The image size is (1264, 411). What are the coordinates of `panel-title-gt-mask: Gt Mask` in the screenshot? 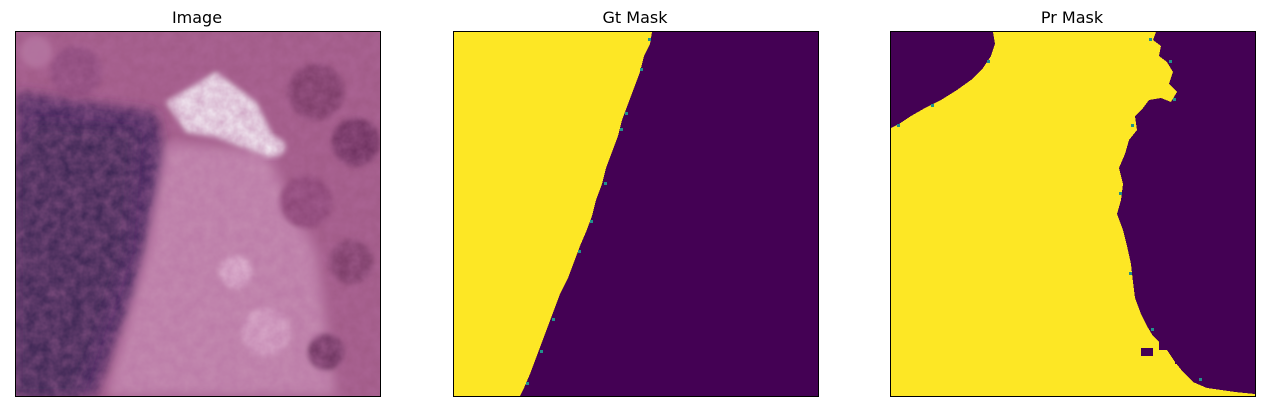 It's located at (635, 17).